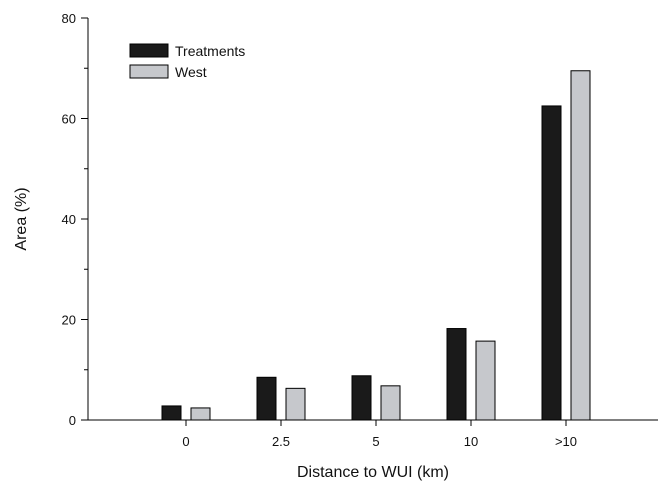 The image size is (660, 485). I want to click on y-axis-title: Area (%), so click(21, 218).